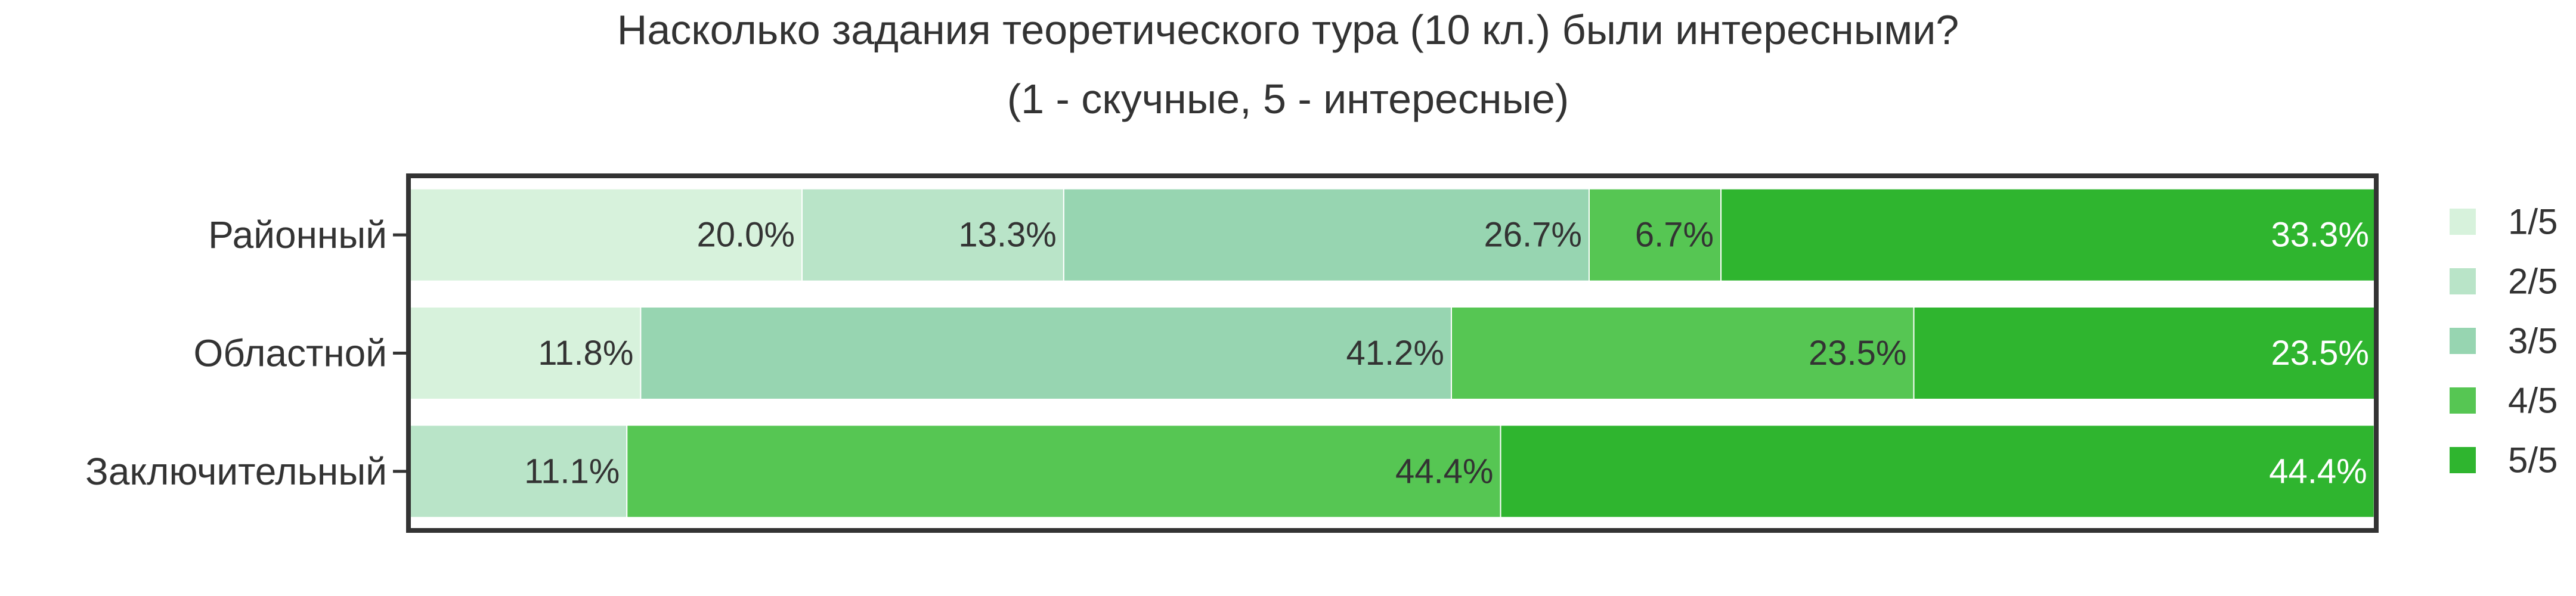 Image resolution: width=2576 pixels, height=596 pixels. What do you see at coordinates (1288, 99) in the screenshot?
I see `chart-subtitle: (1 - скучные, 5 - интересные)` at bounding box center [1288, 99].